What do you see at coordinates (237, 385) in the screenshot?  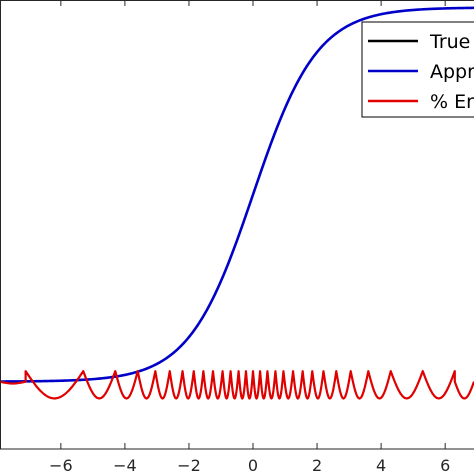 I see `series-error-line` at bounding box center [237, 385].